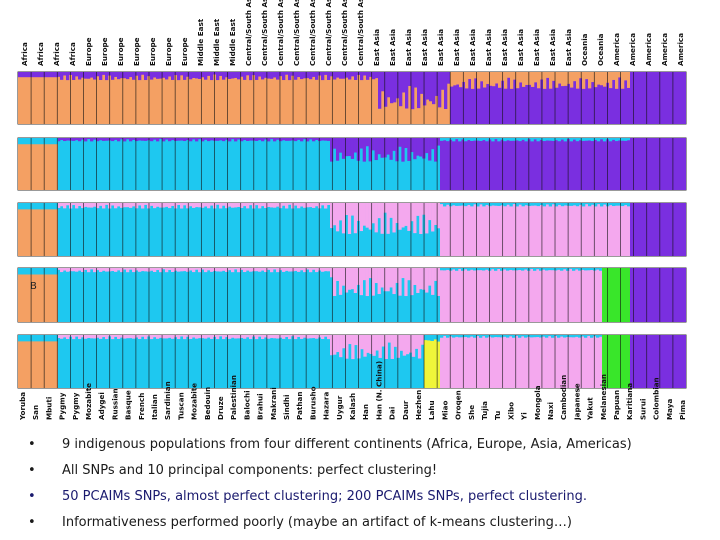 This screenshot has height=540, width=720. Describe the element at coordinates (72, 54) in the screenshot. I see `region-label: Africa` at that location.